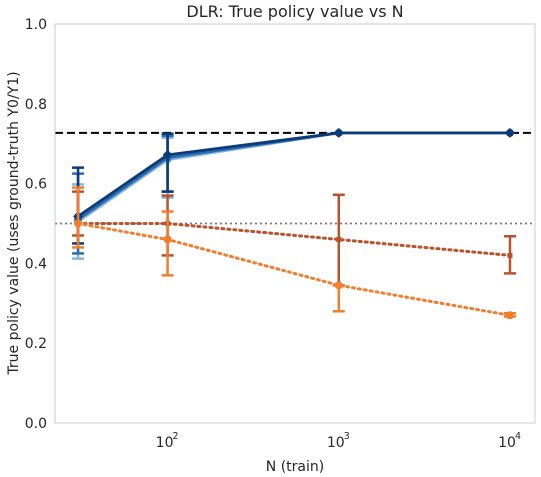 This screenshot has height=477, width=541. I want to click on x-tick-exponent: 2, so click(176, 436).